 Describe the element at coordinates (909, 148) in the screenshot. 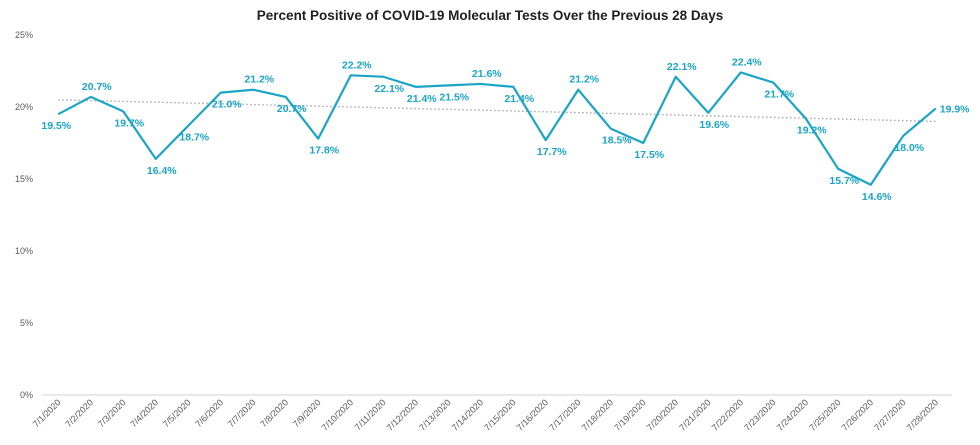

I see `data-label: 18.0%` at that location.